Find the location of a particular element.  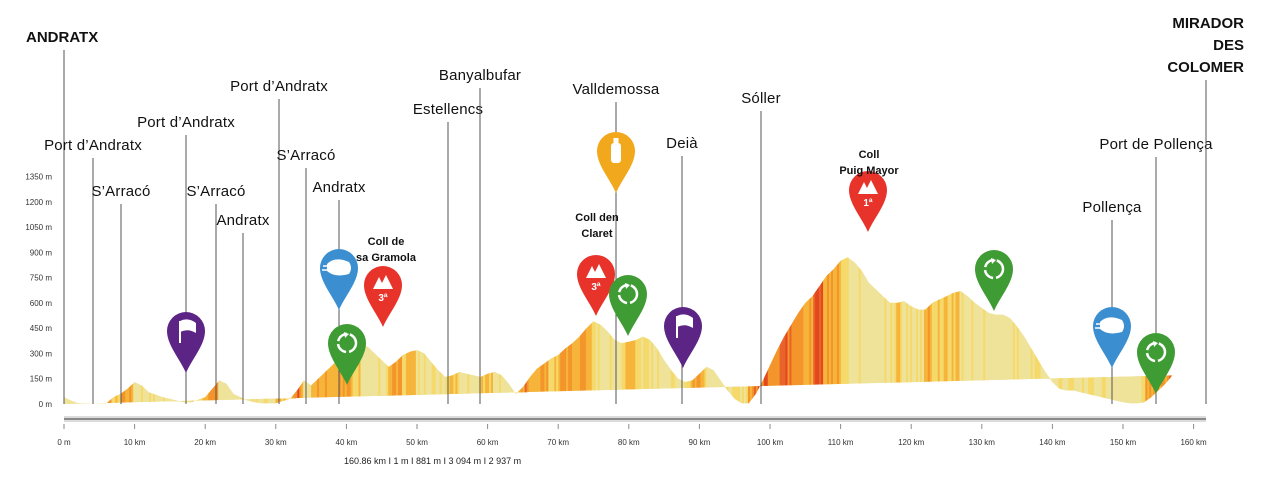

x-tick-label: 140 km is located at coordinates (1052, 442).